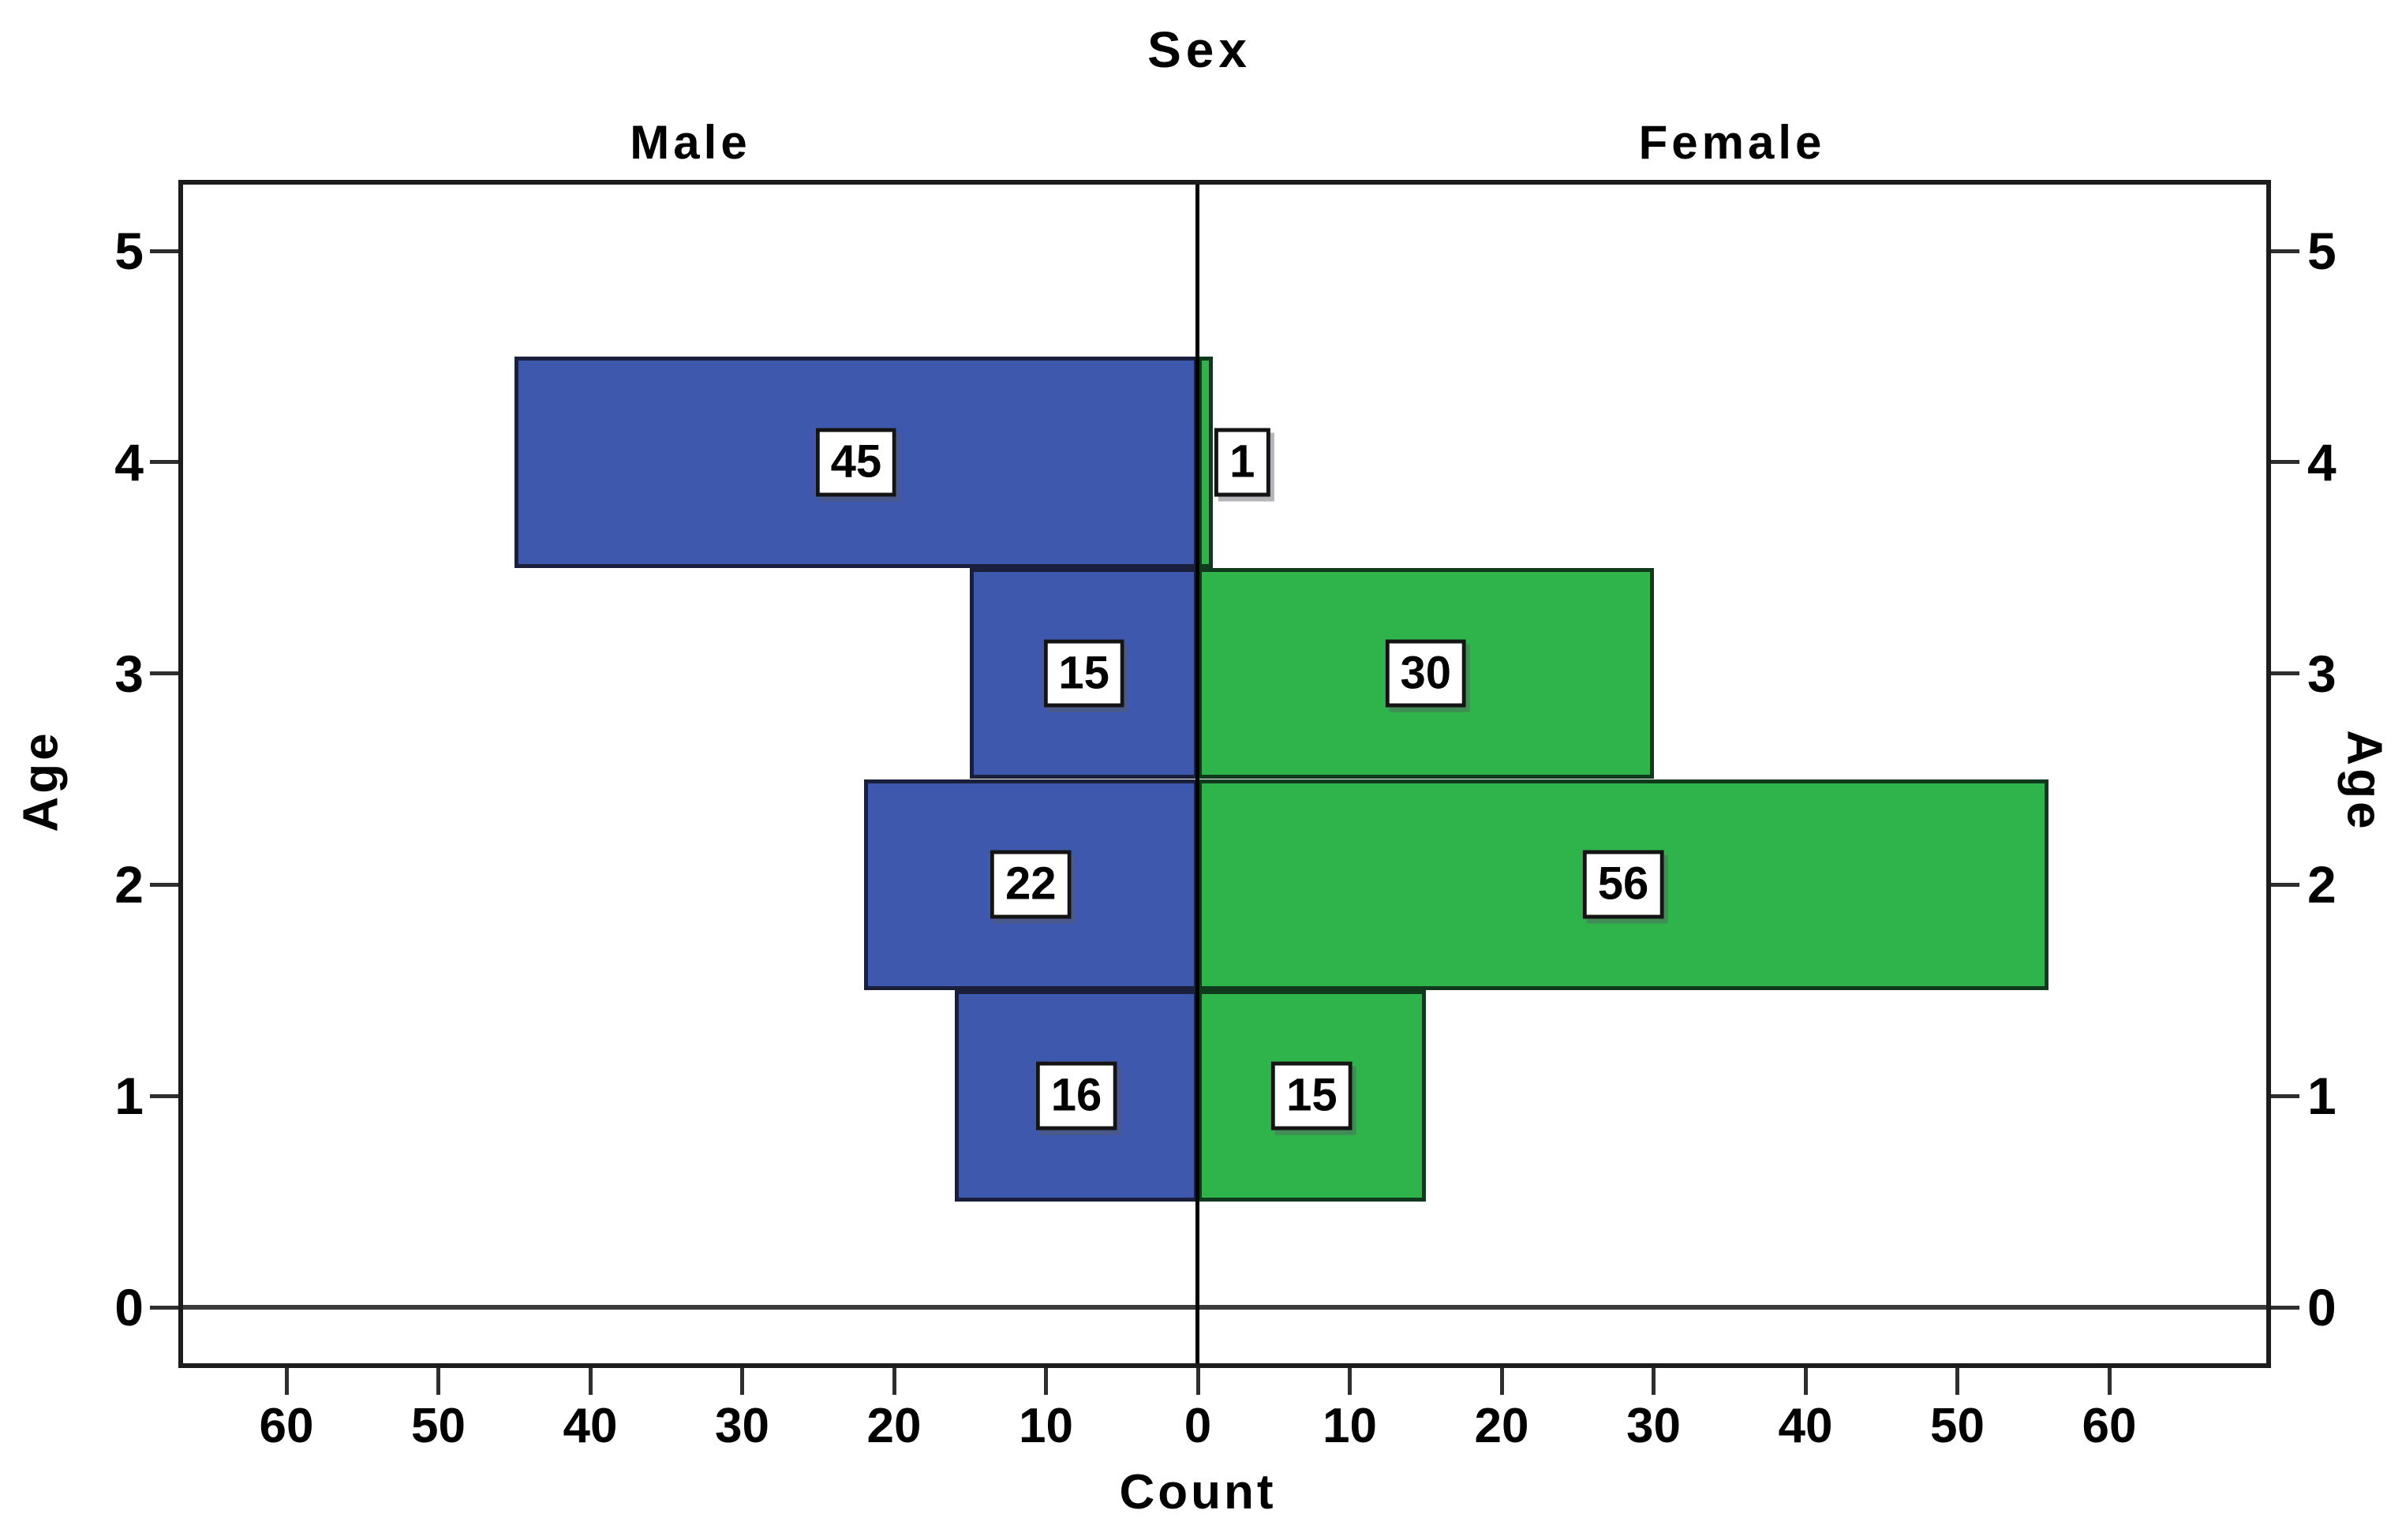 The width and height of the screenshot is (2402, 1540). What do you see at coordinates (2322, 462) in the screenshot?
I see `y-tick-label-right: 4` at bounding box center [2322, 462].